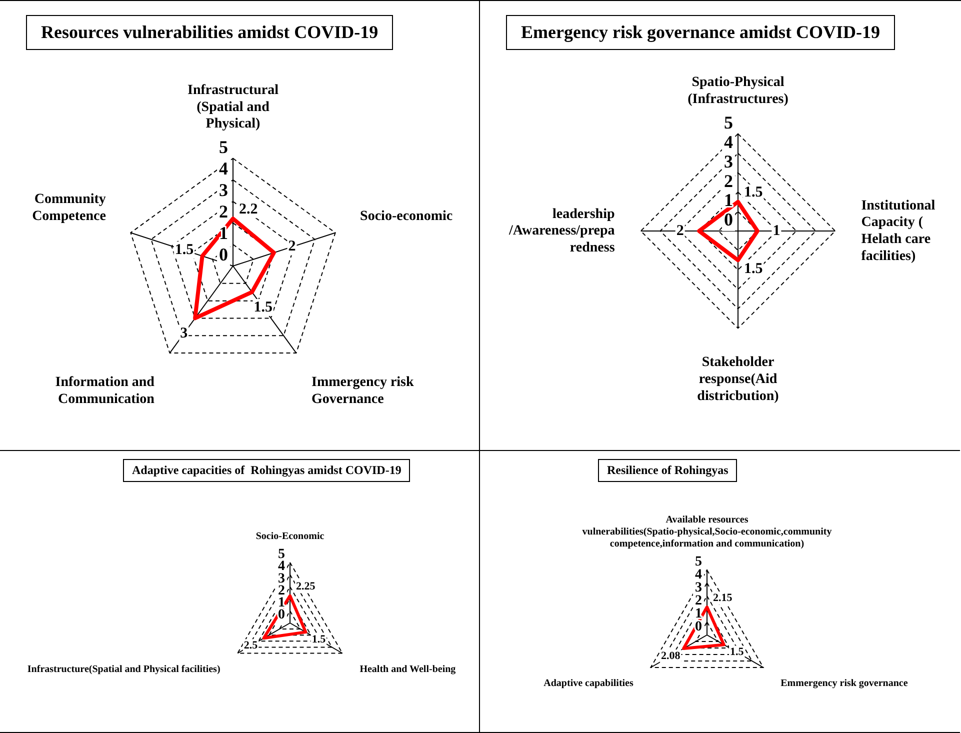 This screenshot has width=961, height=733. Describe the element at coordinates (290, 536) in the screenshot. I see `spoke-label: Socio-Economic` at that location.